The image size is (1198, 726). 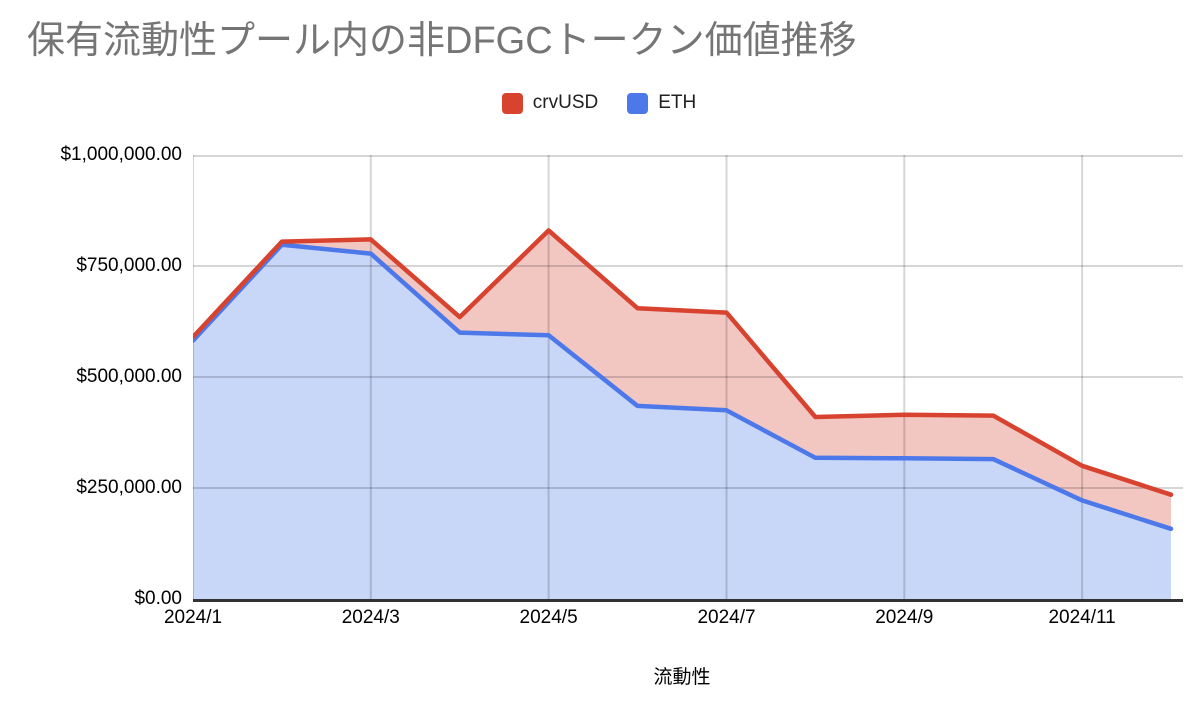 I want to click on y-tick-label: $0.00, so click(x=158, y=598).